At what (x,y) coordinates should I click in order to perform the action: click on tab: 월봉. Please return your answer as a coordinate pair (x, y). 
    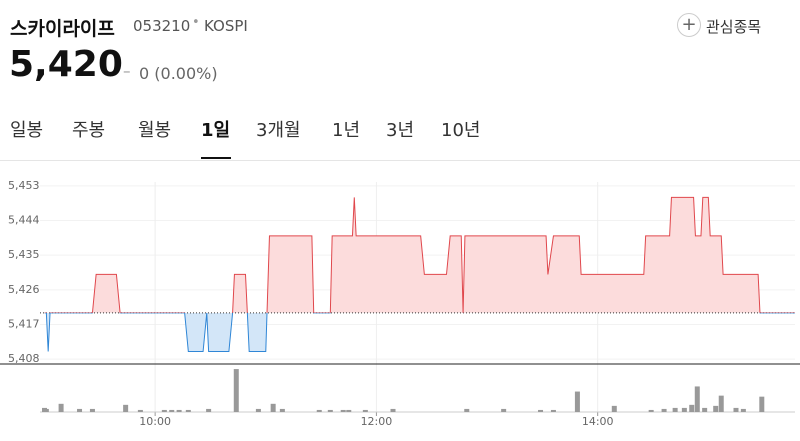
    Looking at the image, I should click on (155, 130).